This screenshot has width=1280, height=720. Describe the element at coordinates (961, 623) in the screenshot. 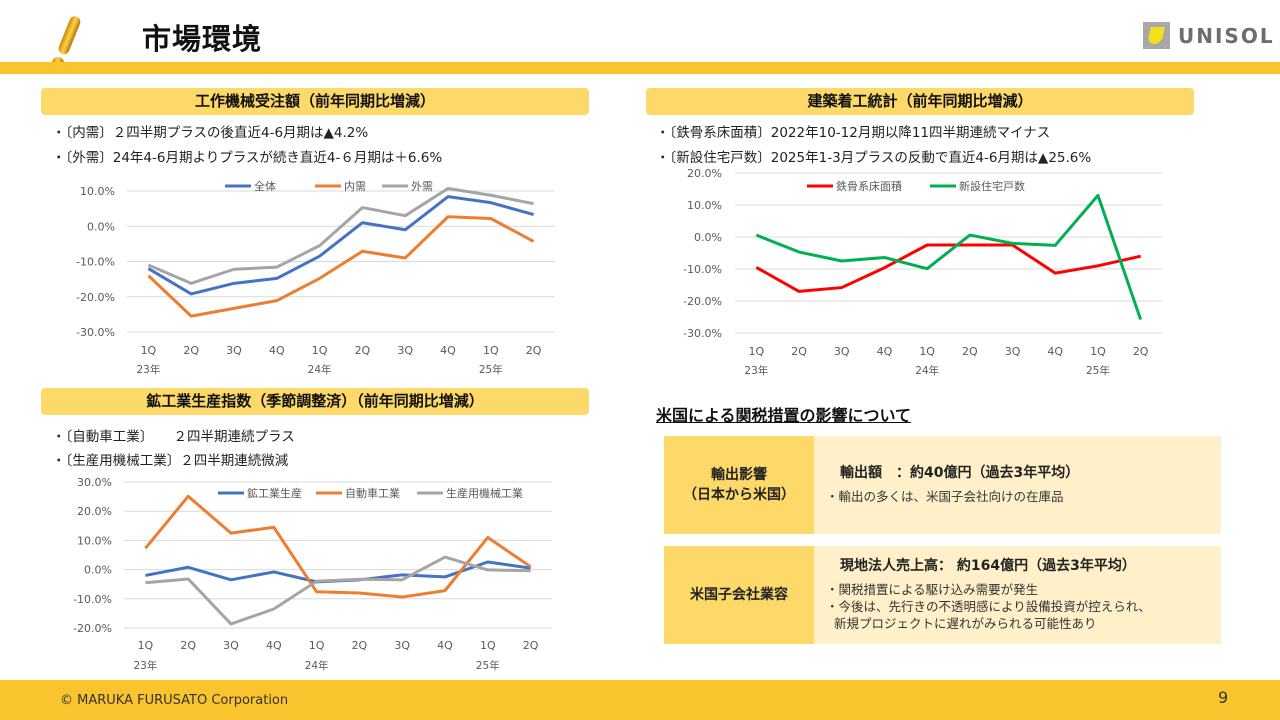

I see `box-line: 新規プロジェクトに遅れがみられる可能性あり` at that location.